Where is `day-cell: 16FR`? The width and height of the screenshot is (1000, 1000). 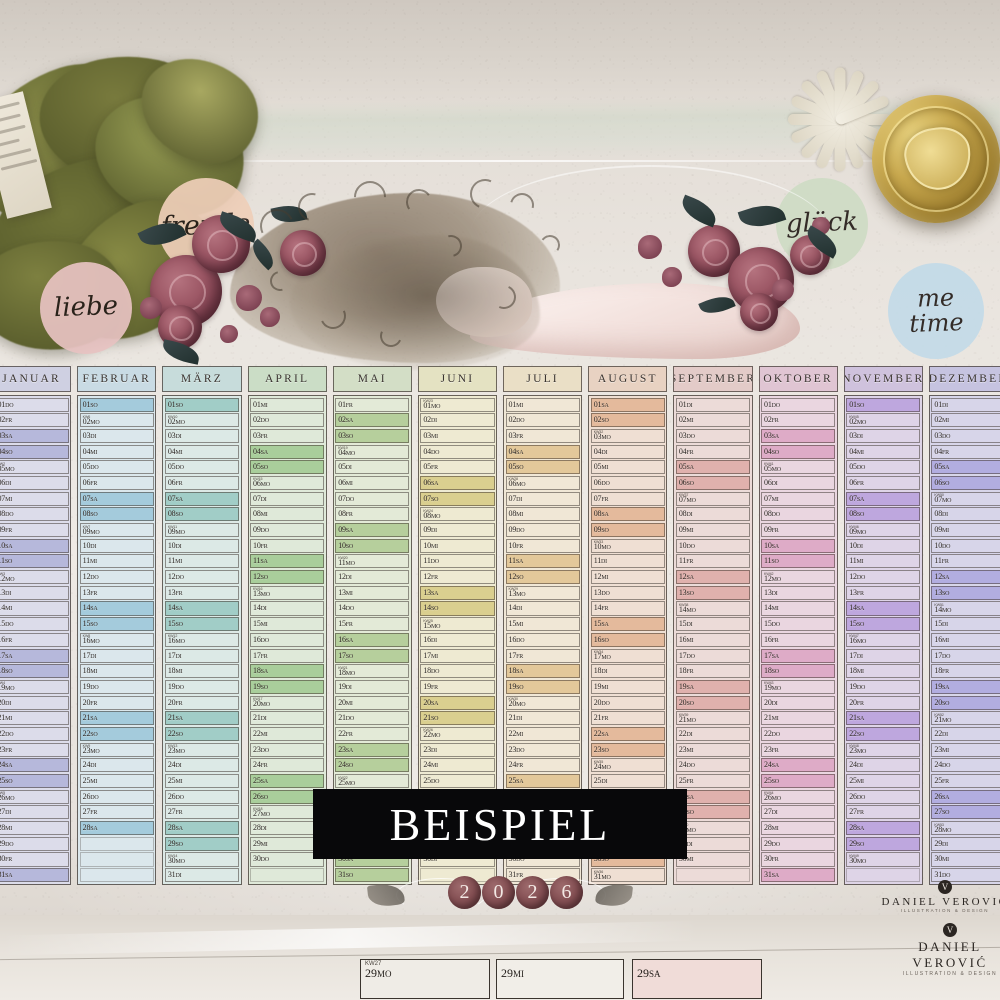 day-cell: 16FR is located at coordinates (798, 639).